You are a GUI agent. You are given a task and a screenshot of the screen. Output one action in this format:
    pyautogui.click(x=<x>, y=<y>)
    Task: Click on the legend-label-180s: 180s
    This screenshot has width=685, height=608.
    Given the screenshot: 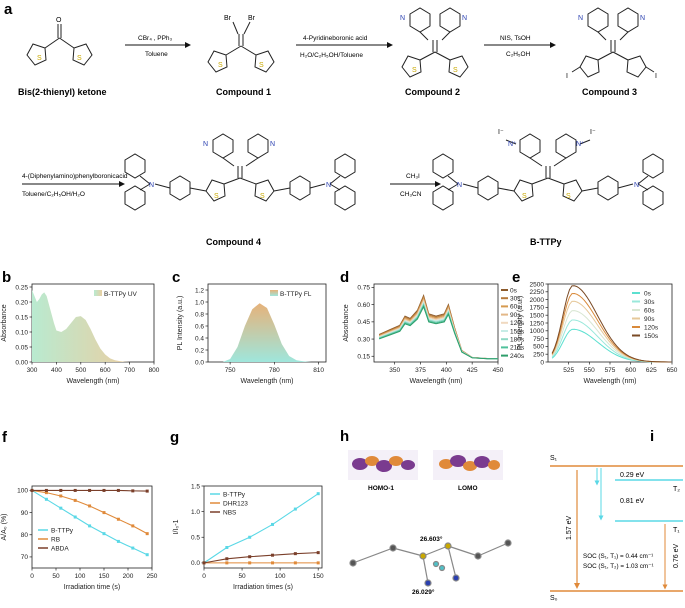 What is the action you would take?
    pyautogui.click(x=517, y=340)
    